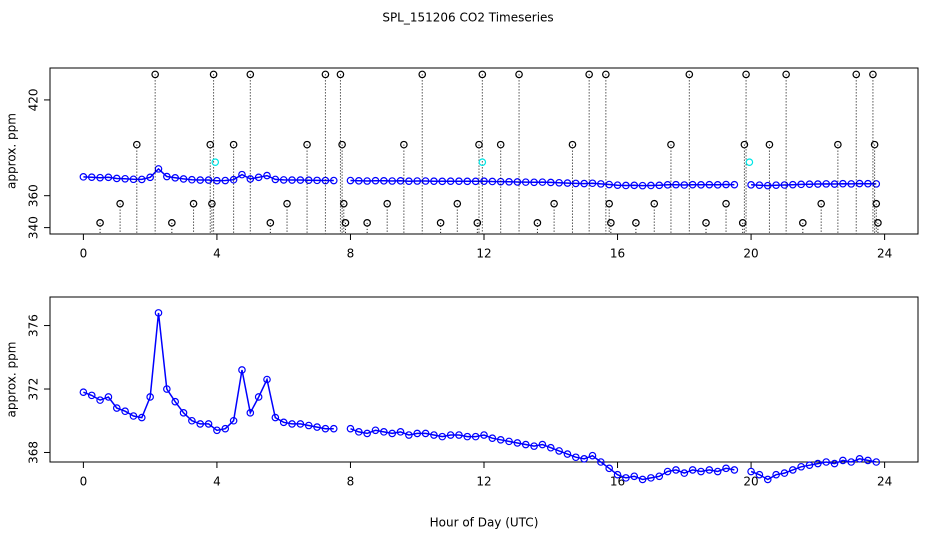  What do you see at coordinates (884, 254) in the screenshot?
I see `x-tick-label: 24` at bounding box center [884, 254].